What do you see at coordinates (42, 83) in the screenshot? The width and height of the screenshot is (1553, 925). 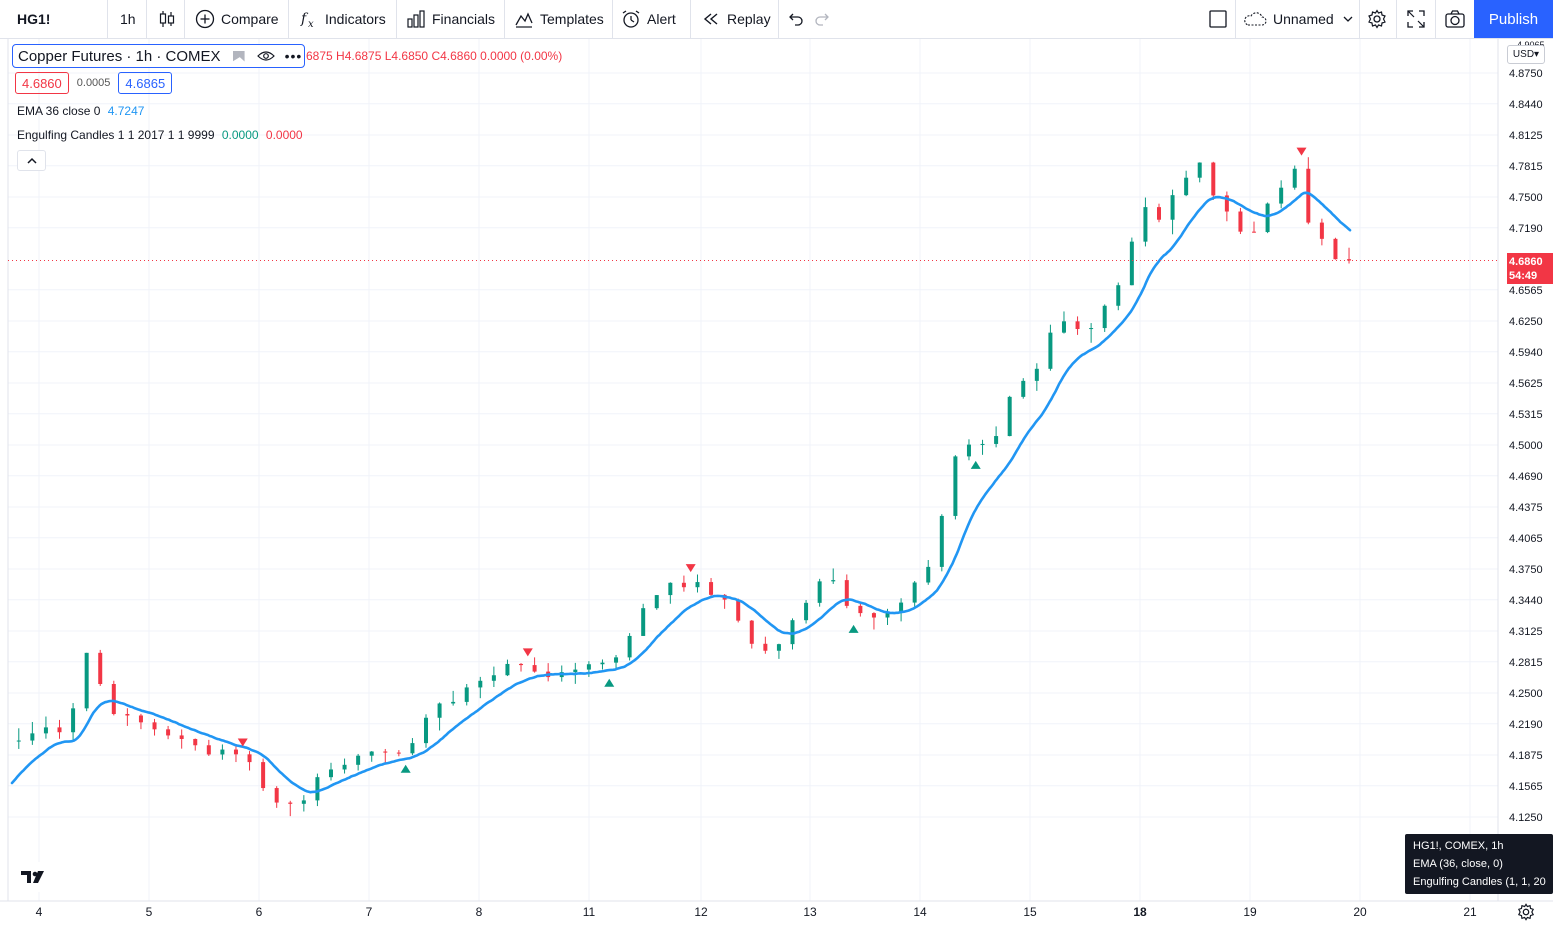 I see `sell-price-button: 4.6860` at bounding box center [42, 83].